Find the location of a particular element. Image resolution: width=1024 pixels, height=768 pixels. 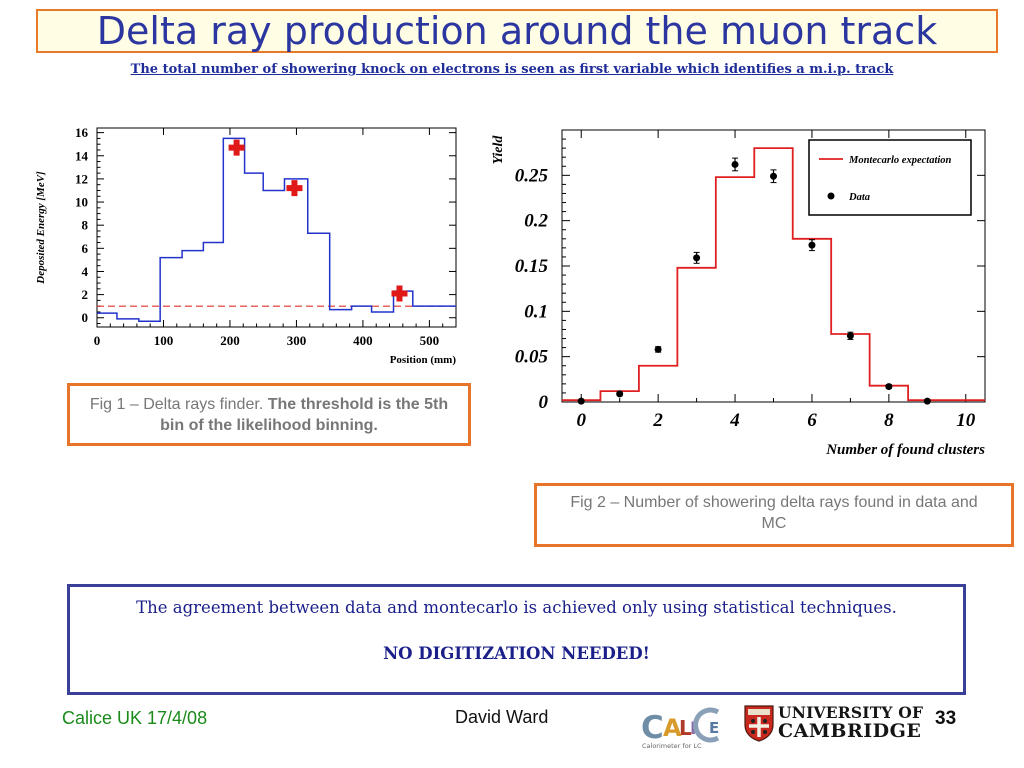

chart1-y-tick-label: 14 is located at coordinates (82, 155).